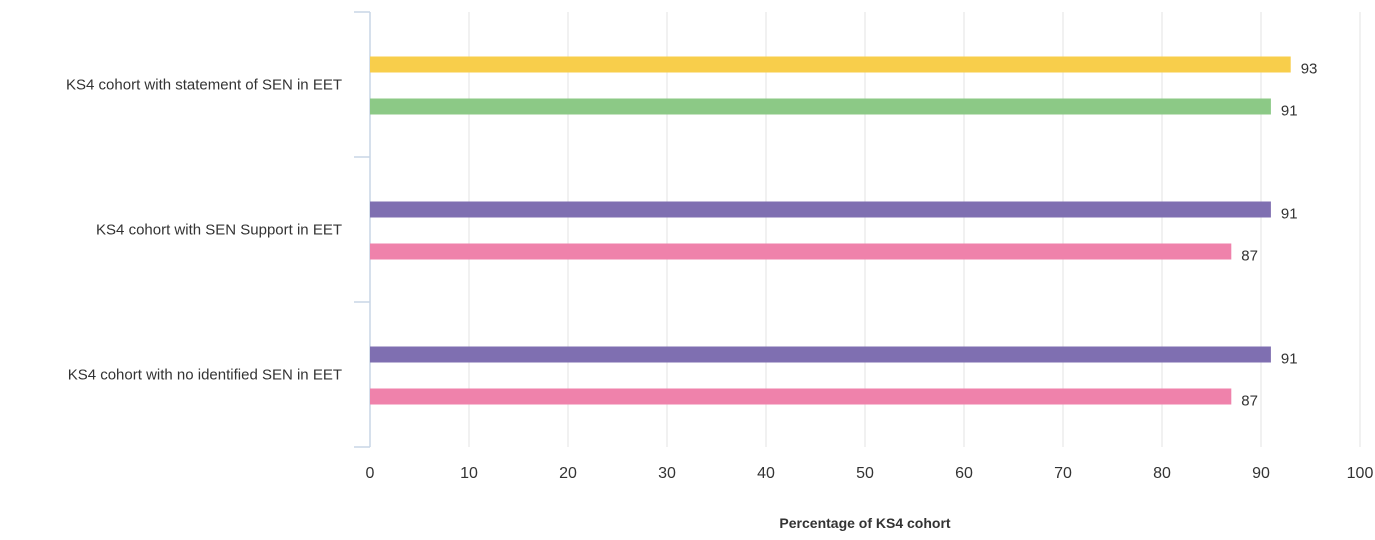  I want to click on x-tick-label: 60, so click(964, 473).